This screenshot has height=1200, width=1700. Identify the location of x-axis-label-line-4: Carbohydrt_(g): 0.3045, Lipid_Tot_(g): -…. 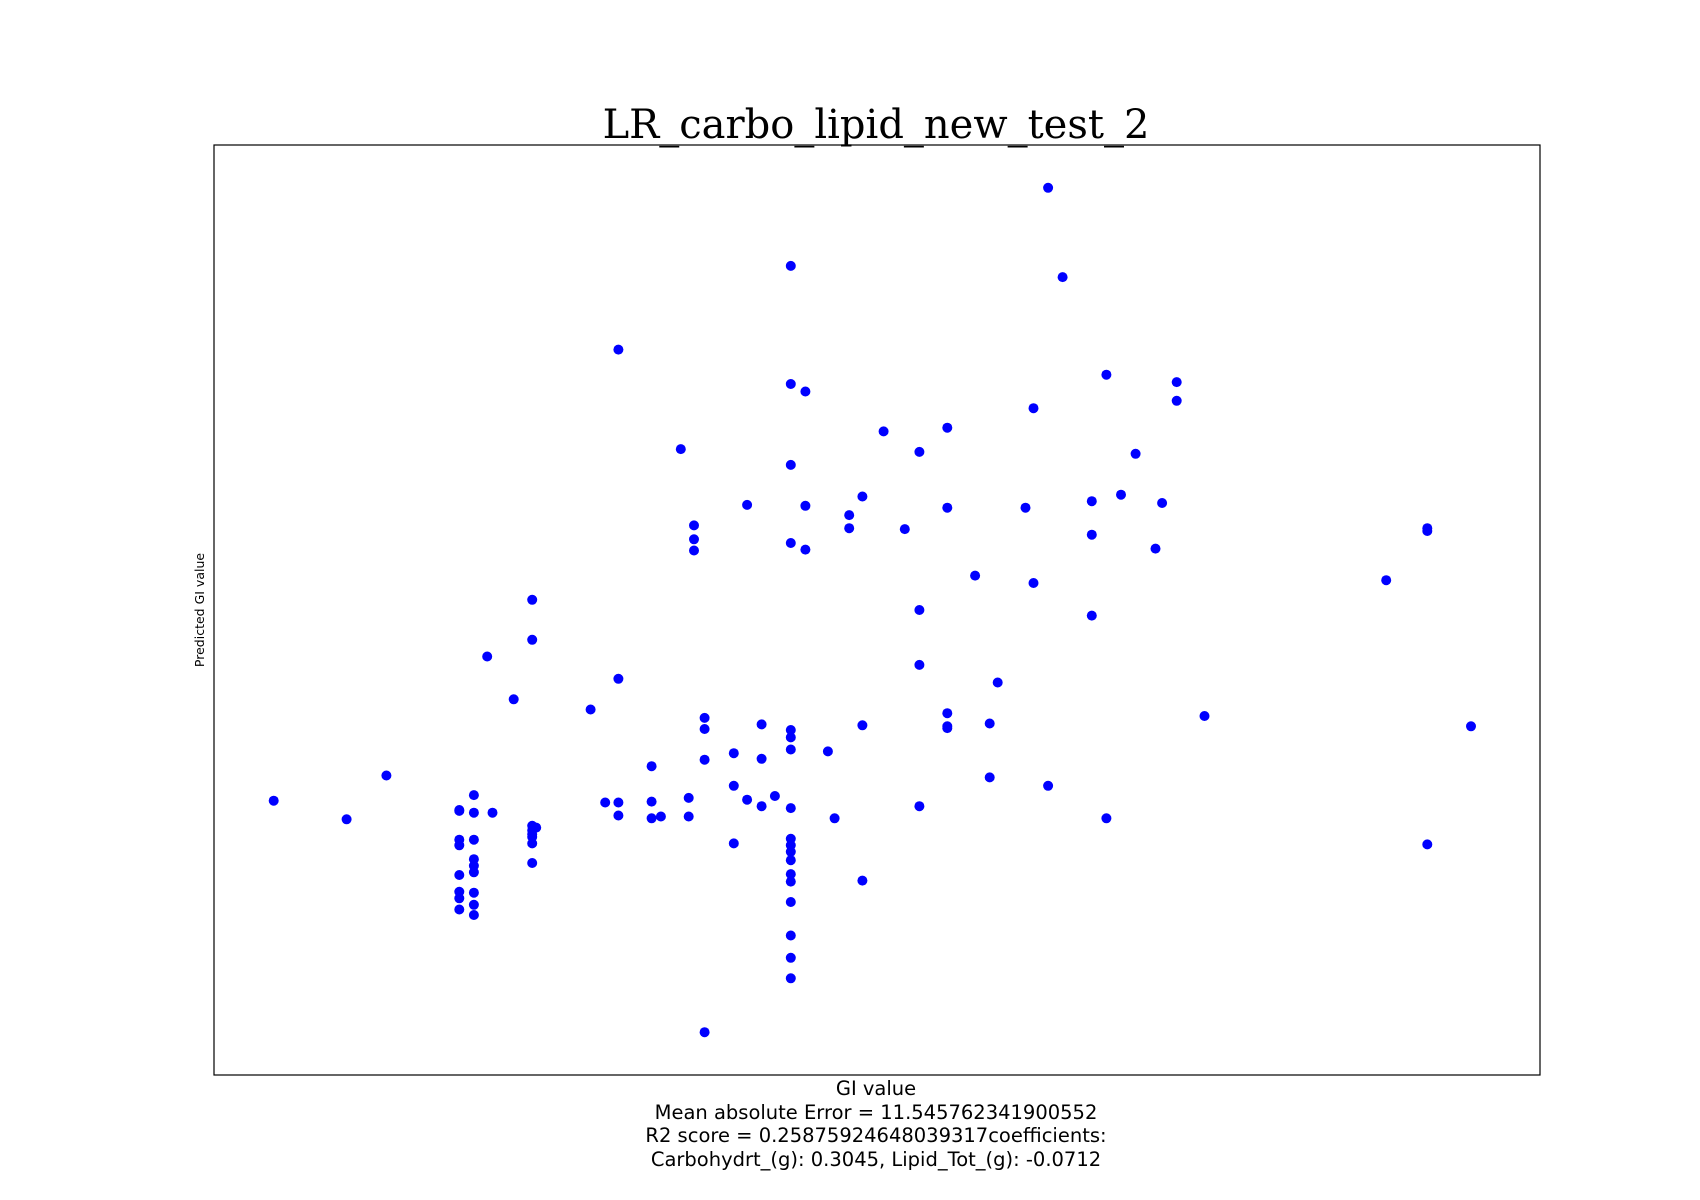
(876, 1159).